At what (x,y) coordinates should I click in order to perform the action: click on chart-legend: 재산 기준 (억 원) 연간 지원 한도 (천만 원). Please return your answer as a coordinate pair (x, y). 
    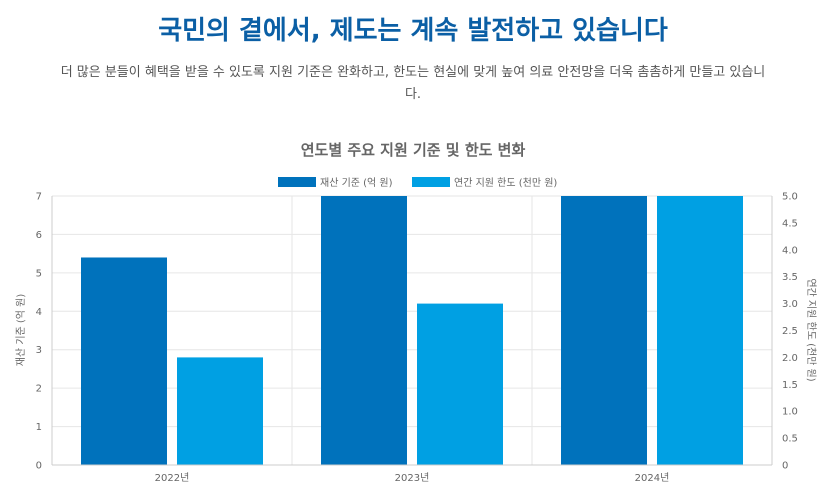
    Looking at the image, I should click on (417, 183).